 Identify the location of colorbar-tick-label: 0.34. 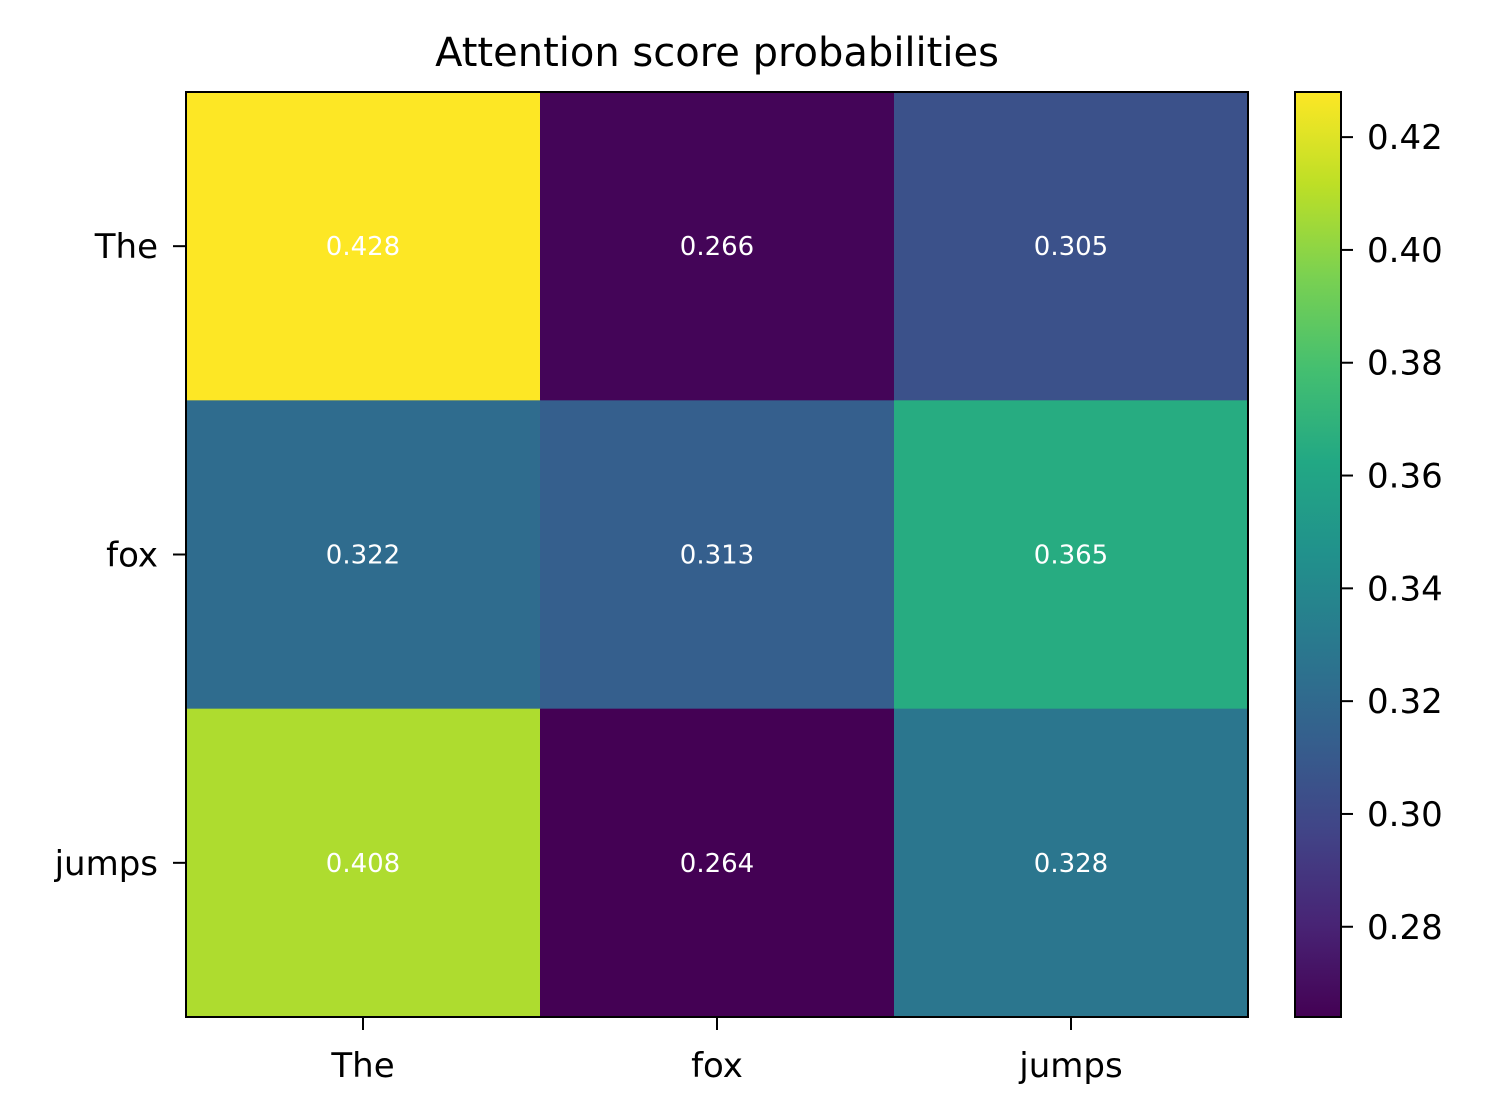
(1405, 589).